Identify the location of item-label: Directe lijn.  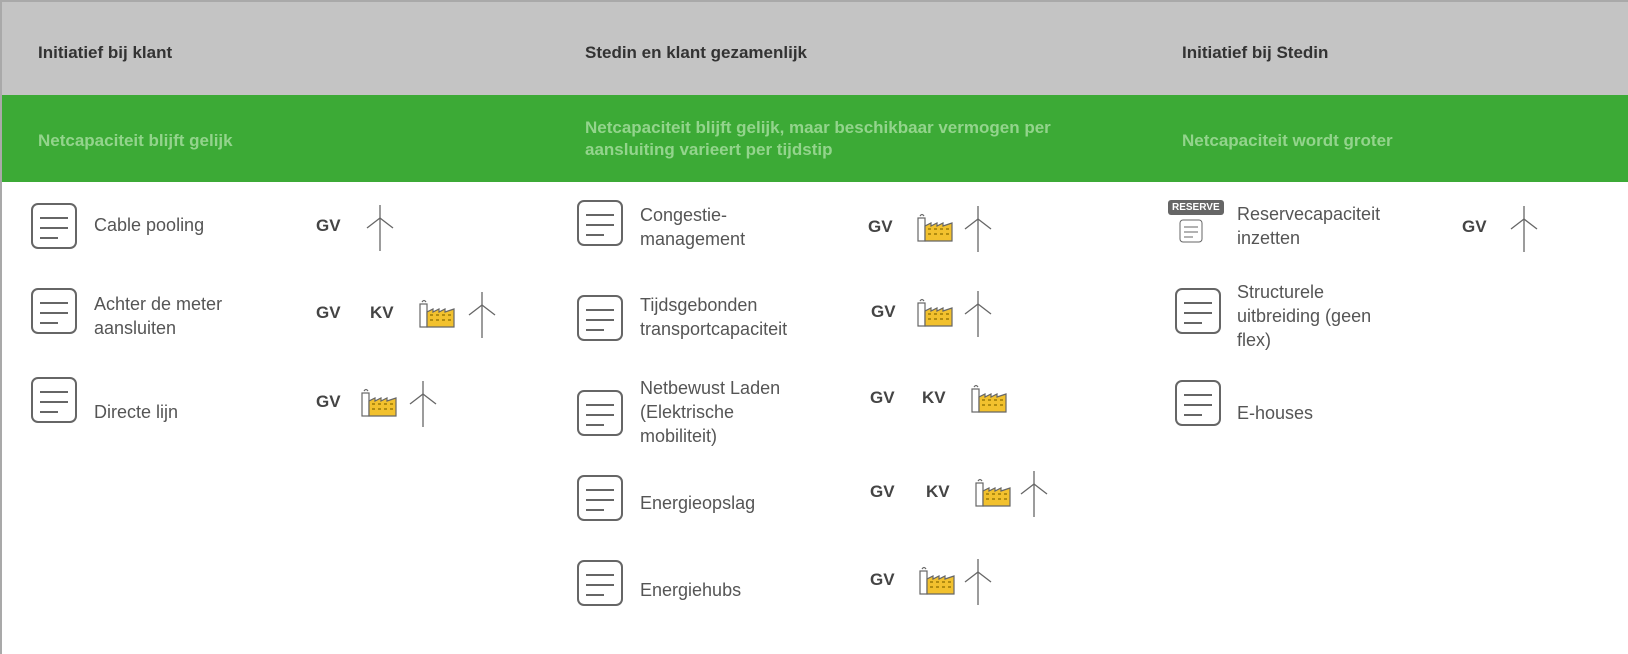
(136, 412).